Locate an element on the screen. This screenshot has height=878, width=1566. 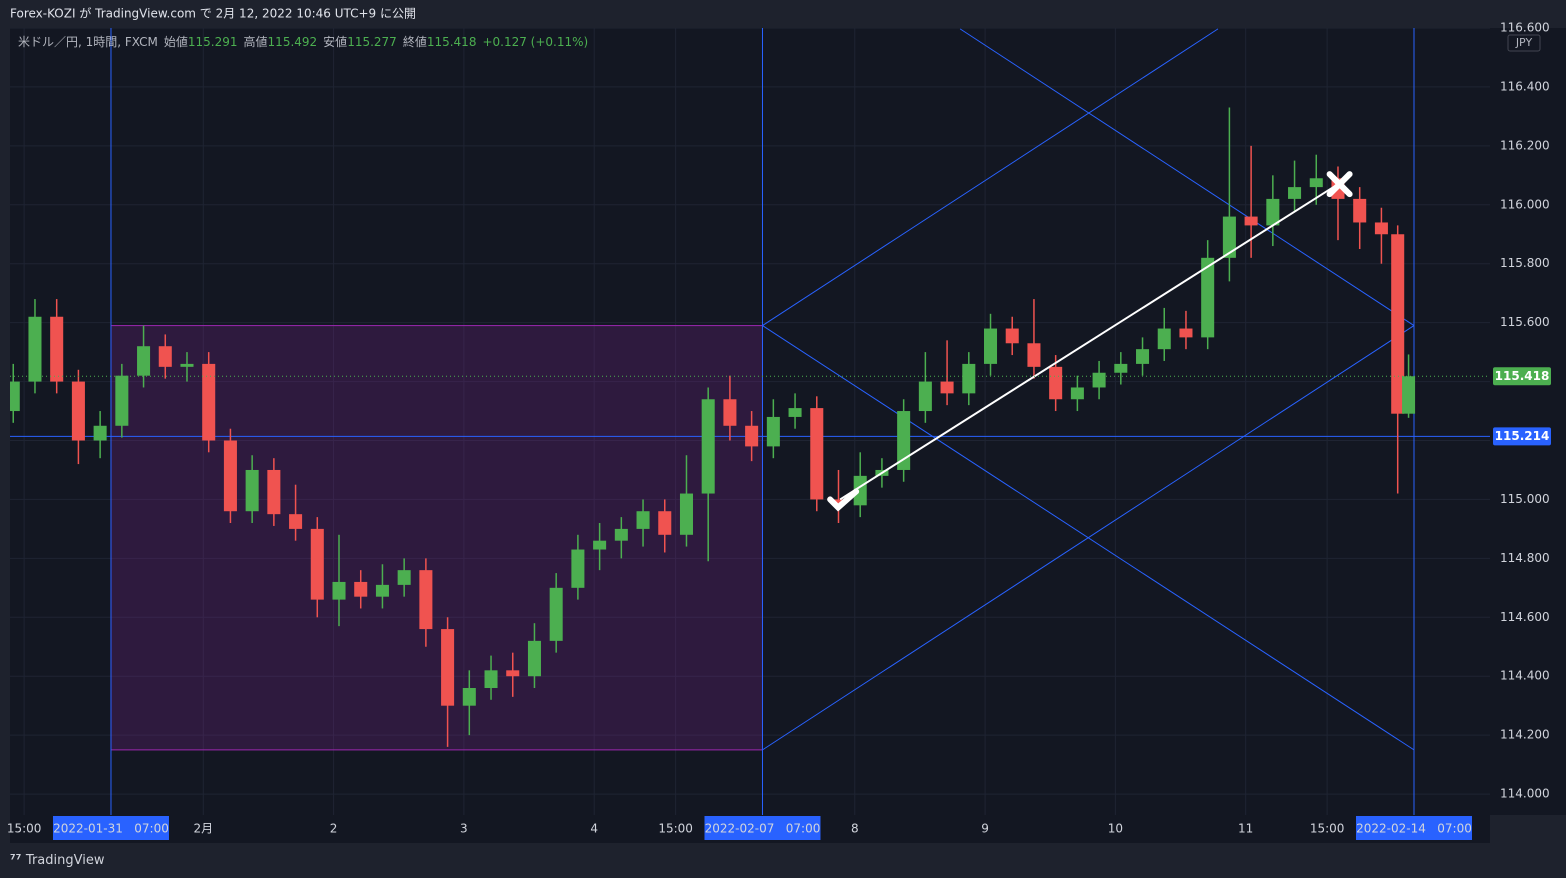
change: +0.127 (+0.11%) is located at coordinates (535, 42).